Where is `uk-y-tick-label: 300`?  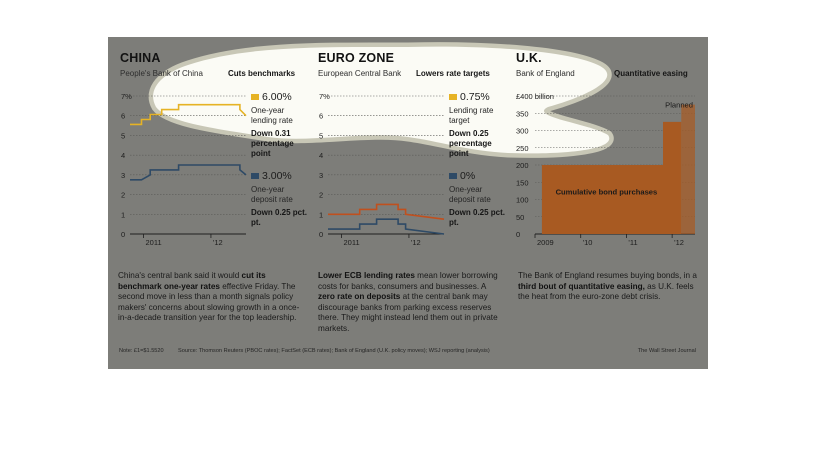
uk-y-tick-label: 300 is located at coordinates (522, 131).